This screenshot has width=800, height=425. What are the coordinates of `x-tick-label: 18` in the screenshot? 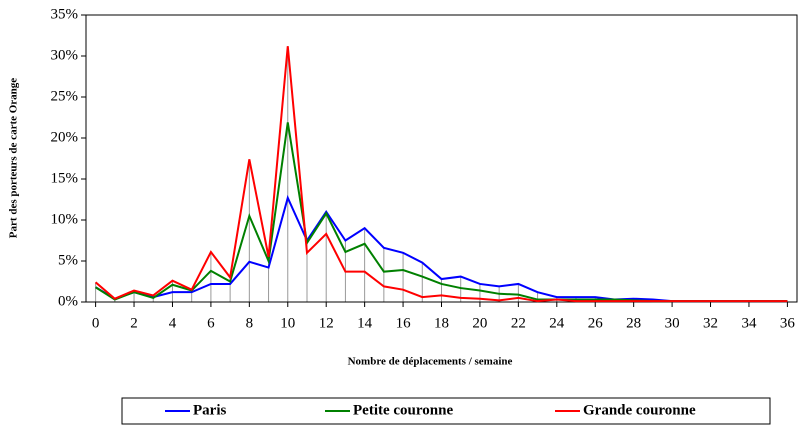 It's located at (441, 323).